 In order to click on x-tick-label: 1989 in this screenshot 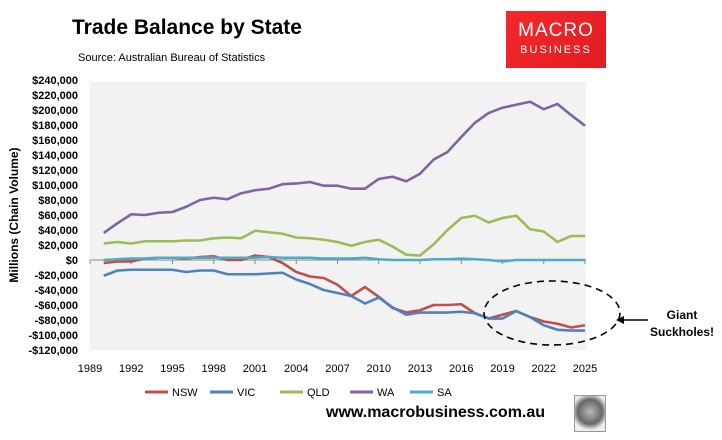, I will do `click(90, 369)`.